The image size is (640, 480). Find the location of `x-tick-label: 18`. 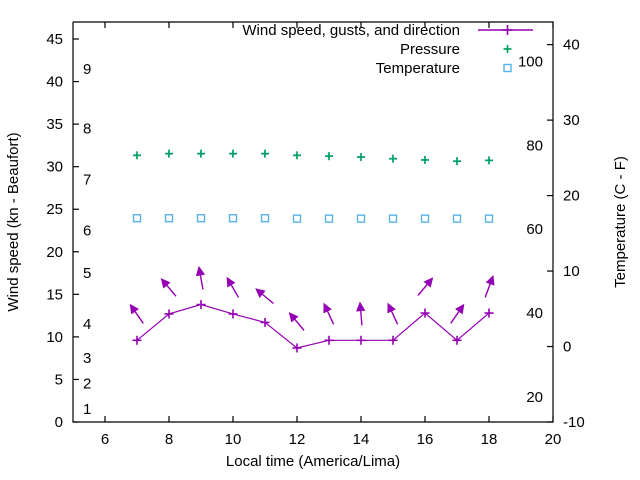

x-tick-label: 18 is located at coordinates (489, 439).